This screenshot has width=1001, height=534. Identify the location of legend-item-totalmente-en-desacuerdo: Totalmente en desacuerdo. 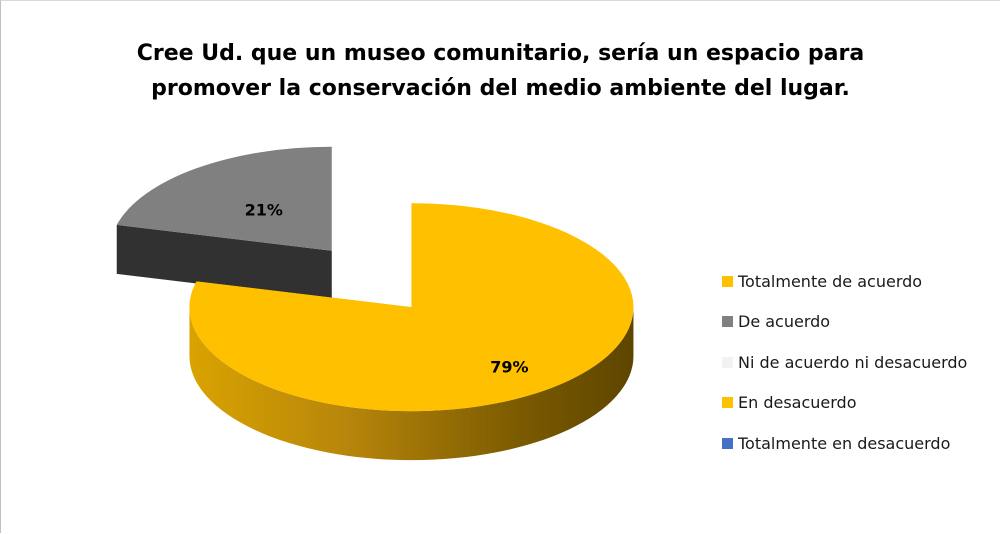
(844, 443).